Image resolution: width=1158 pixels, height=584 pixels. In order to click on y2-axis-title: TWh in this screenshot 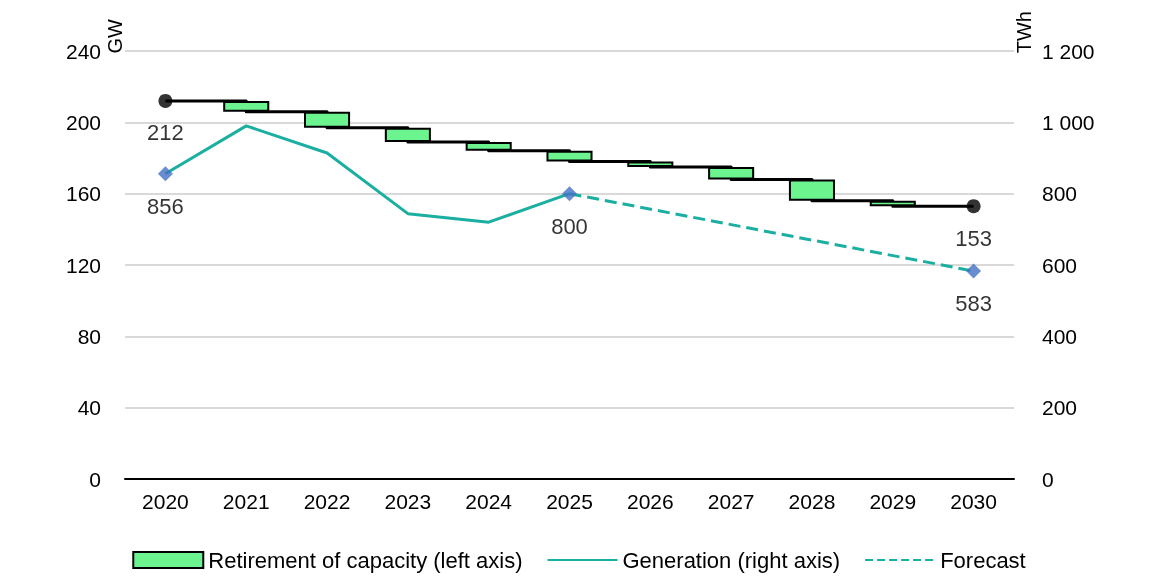, I will do `click(1024, 32)`.